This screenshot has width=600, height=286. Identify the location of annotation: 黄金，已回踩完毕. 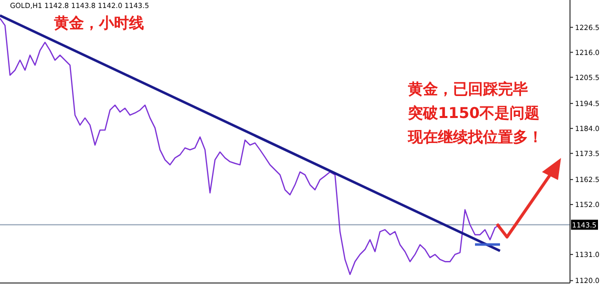
(468, 89).